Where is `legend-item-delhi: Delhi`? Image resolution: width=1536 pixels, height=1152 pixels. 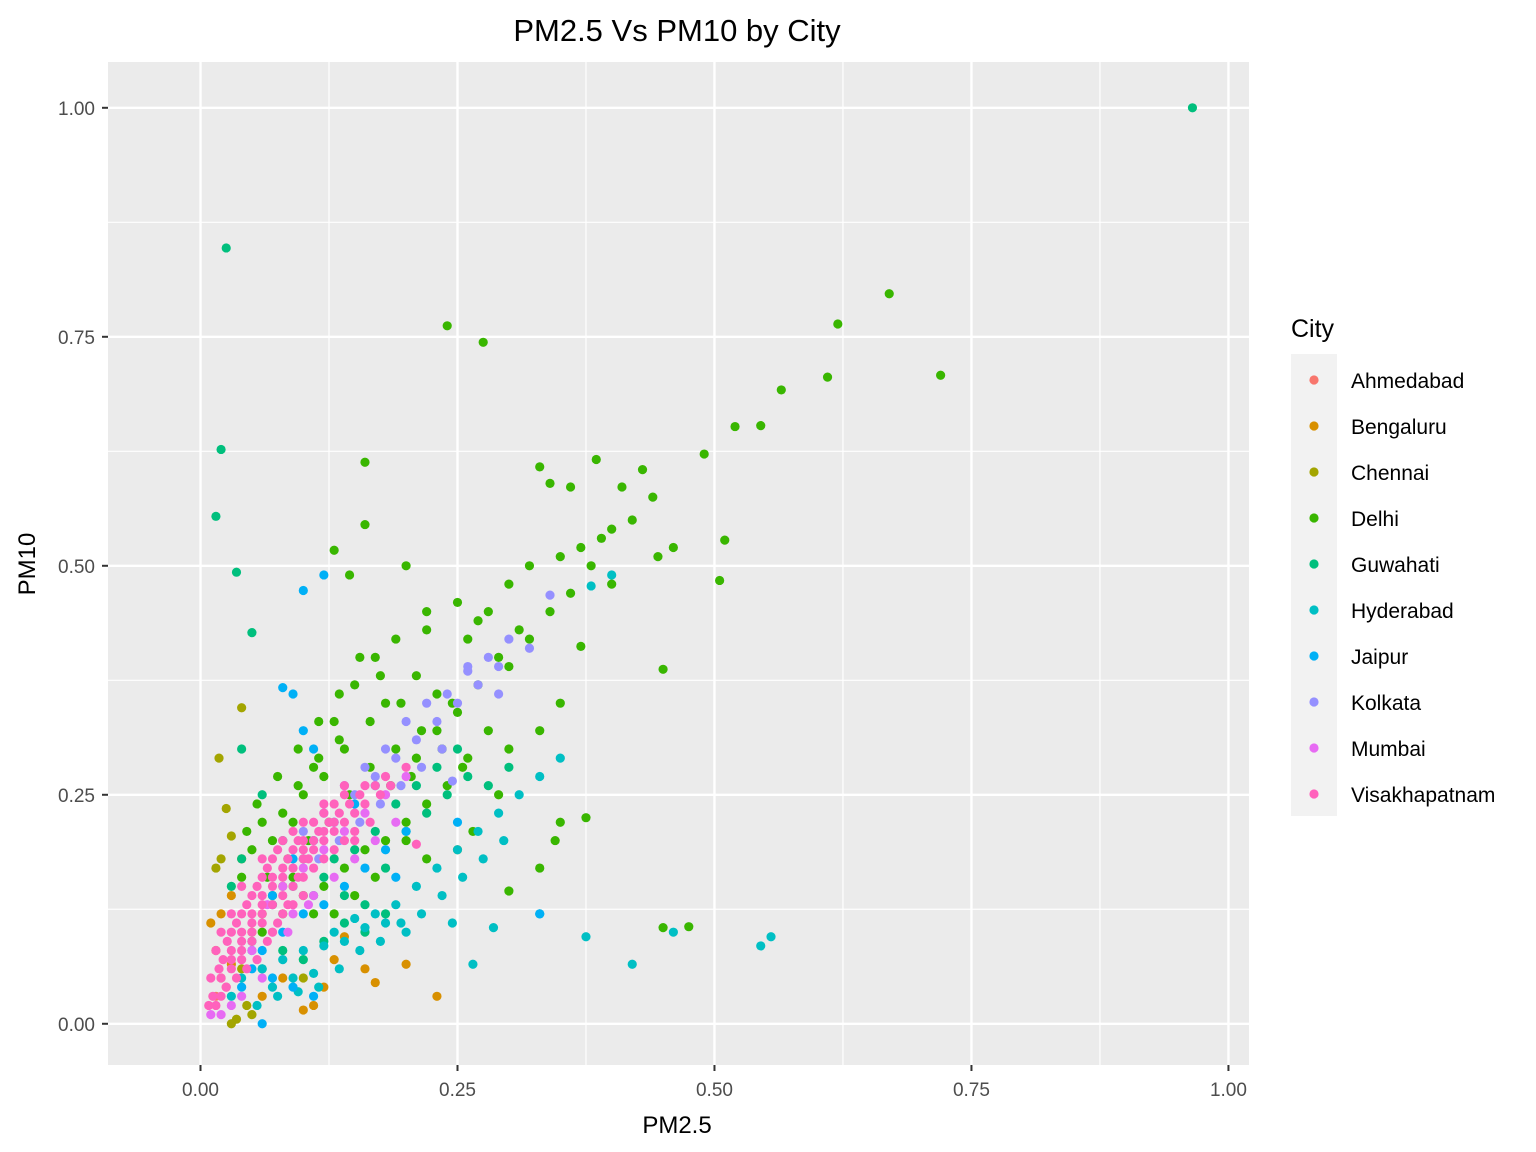 legend-item-delhi: Delhi is located at coordinates (1354, 519).